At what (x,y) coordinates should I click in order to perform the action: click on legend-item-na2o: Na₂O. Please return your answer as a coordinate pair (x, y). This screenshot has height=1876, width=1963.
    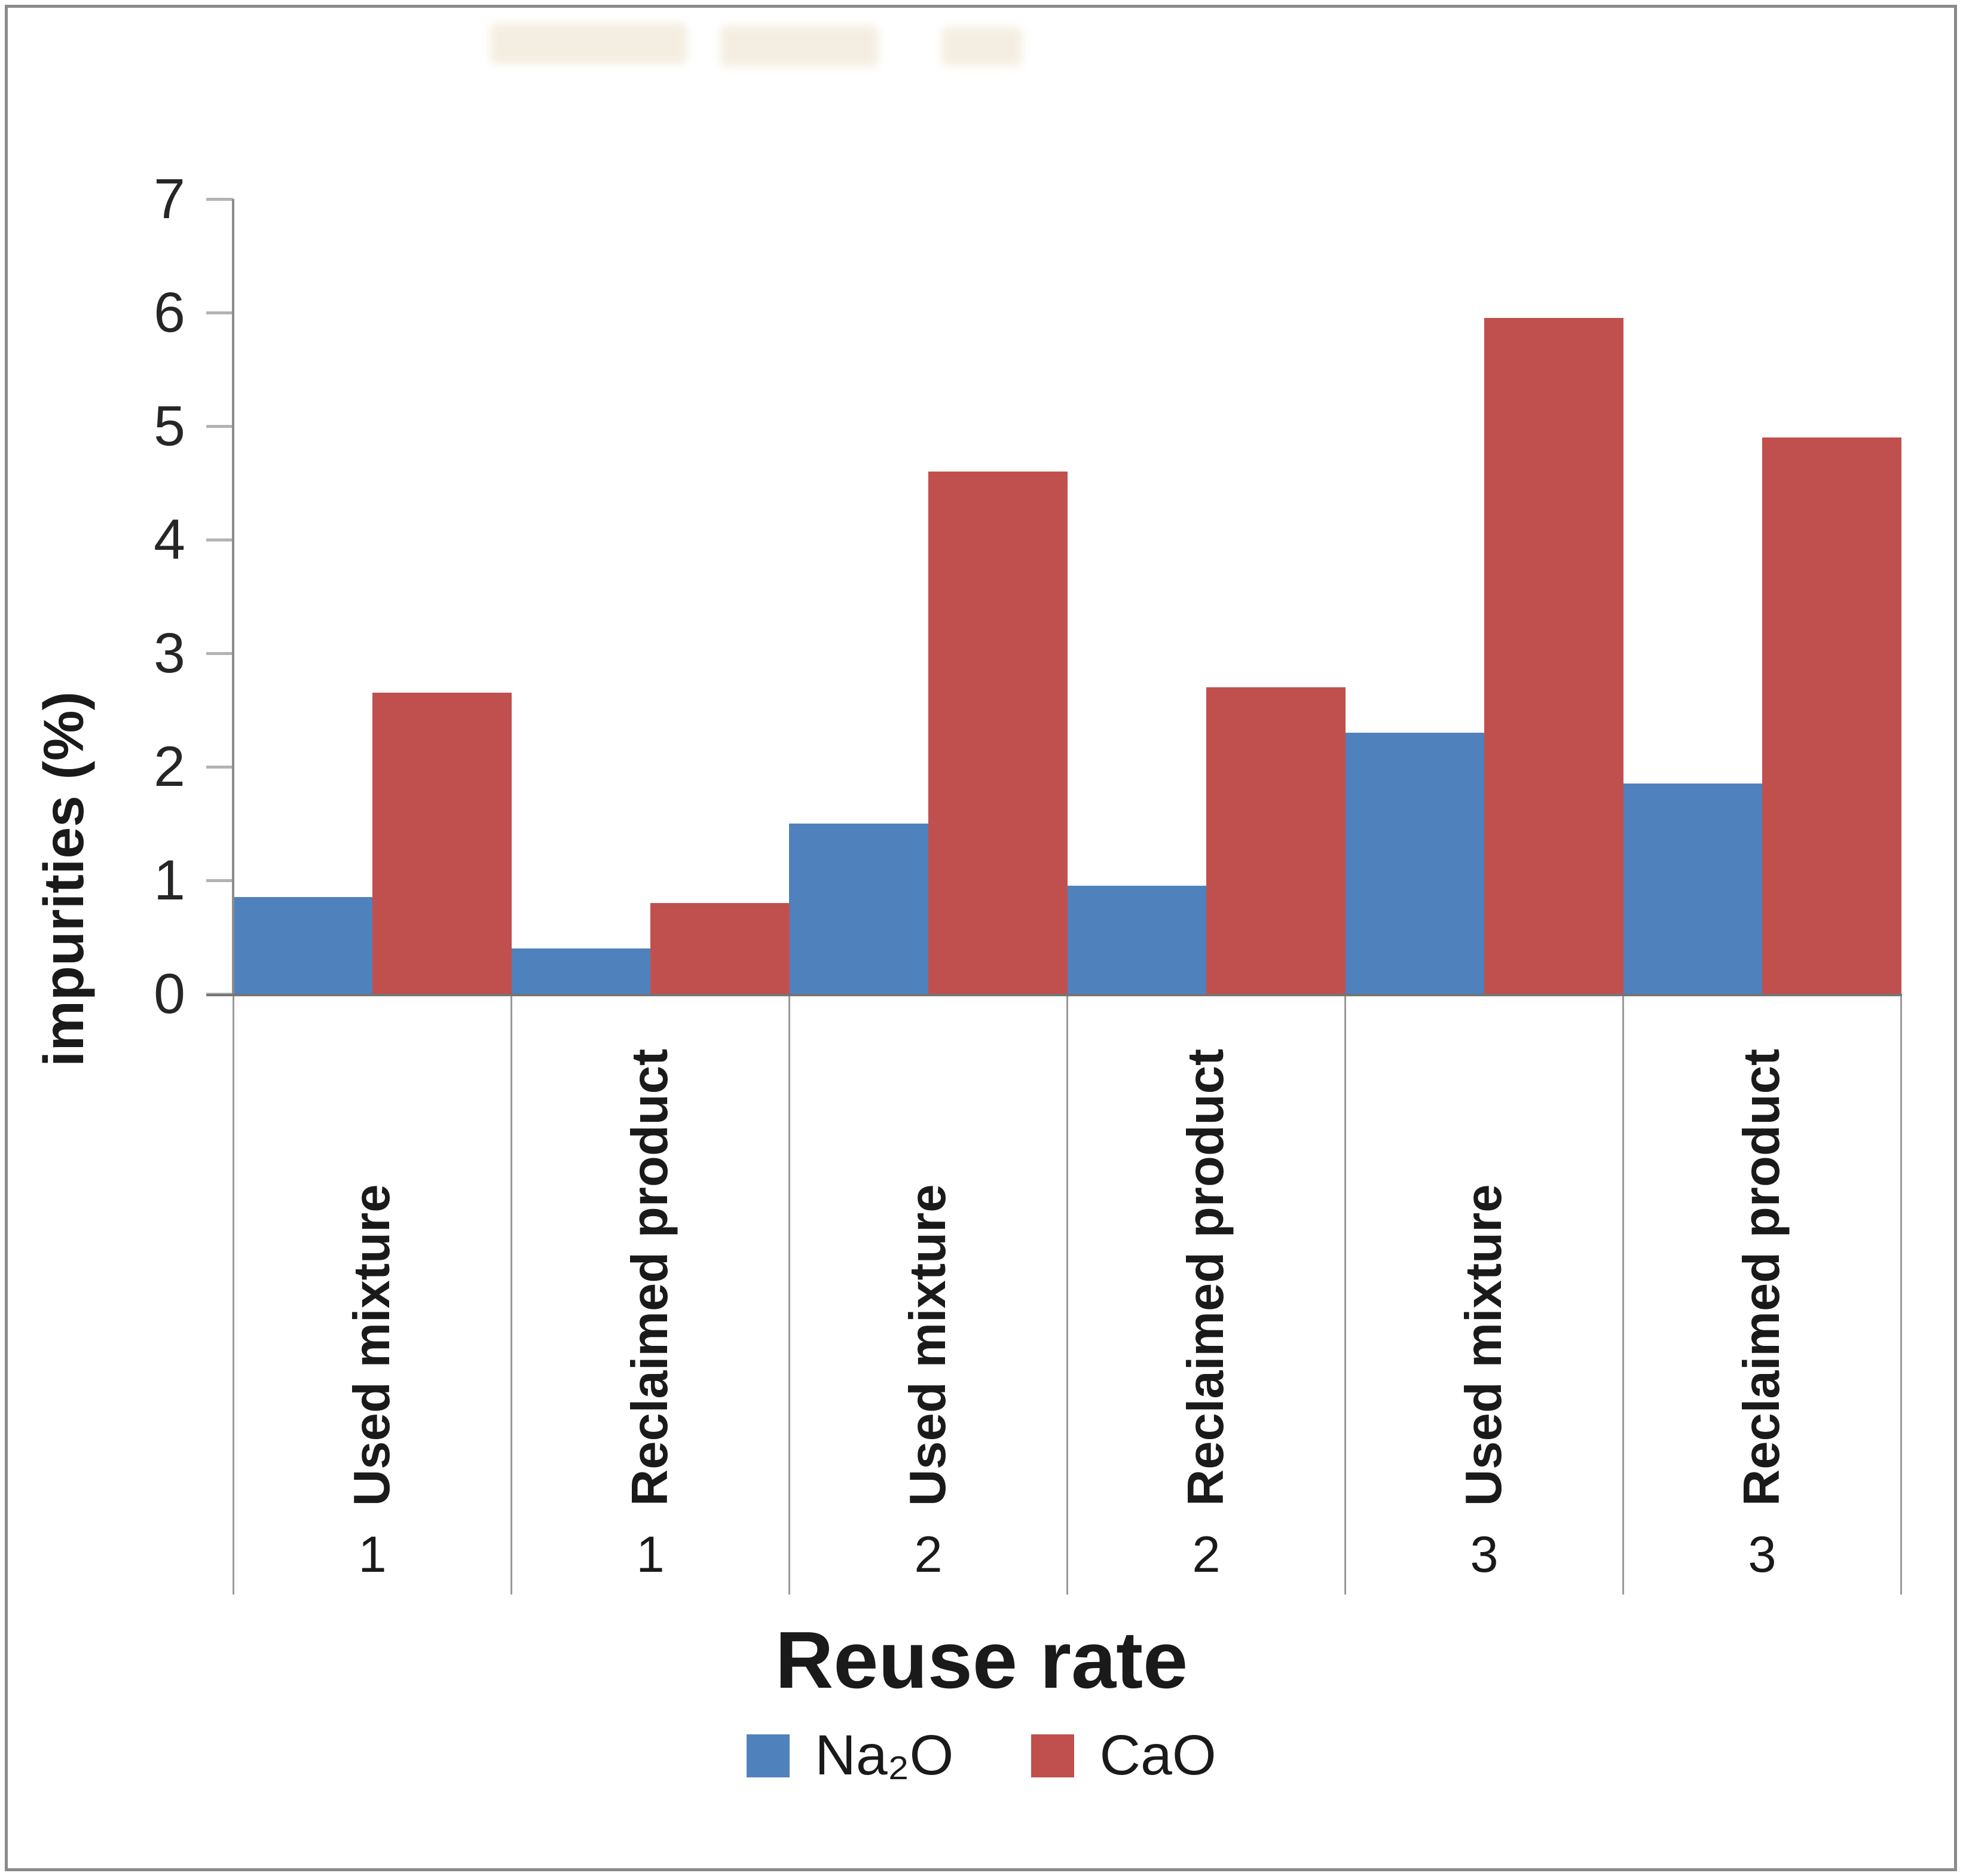
    Looking at the image, I should click on (850, 1756).